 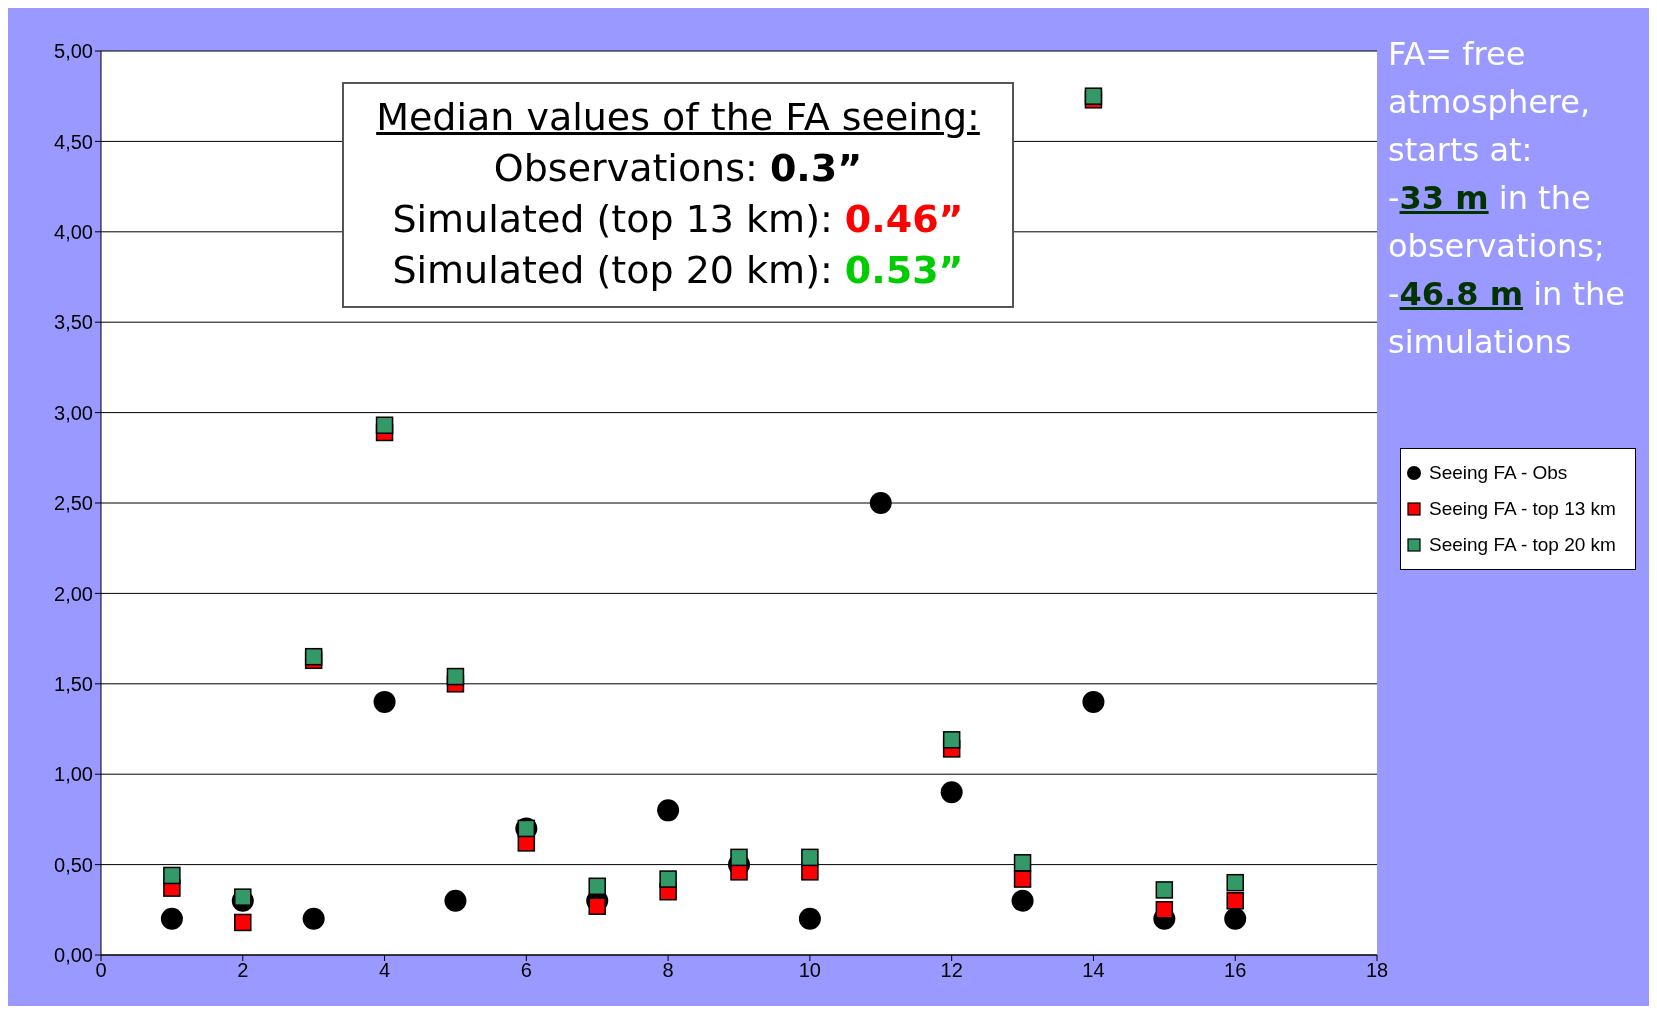 What do you see at coordinates (73, 412) in the screenshot?
I see `y-tick-label: 3,00` at bounding box center [73, 412].